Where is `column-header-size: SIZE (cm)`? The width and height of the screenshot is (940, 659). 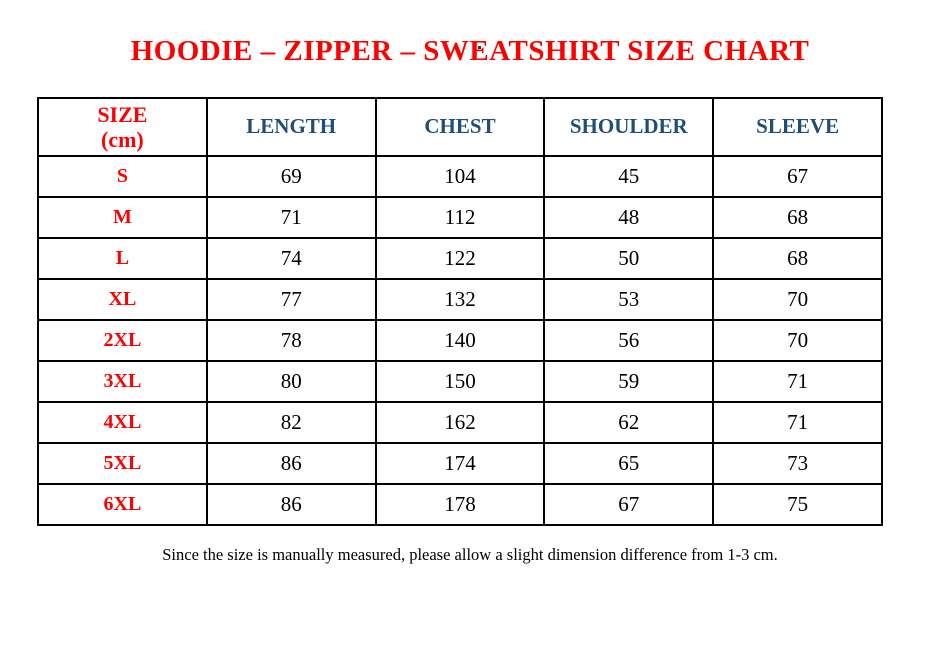 column-header-size: SIZE (cm) is located at coordinates (122, 126).